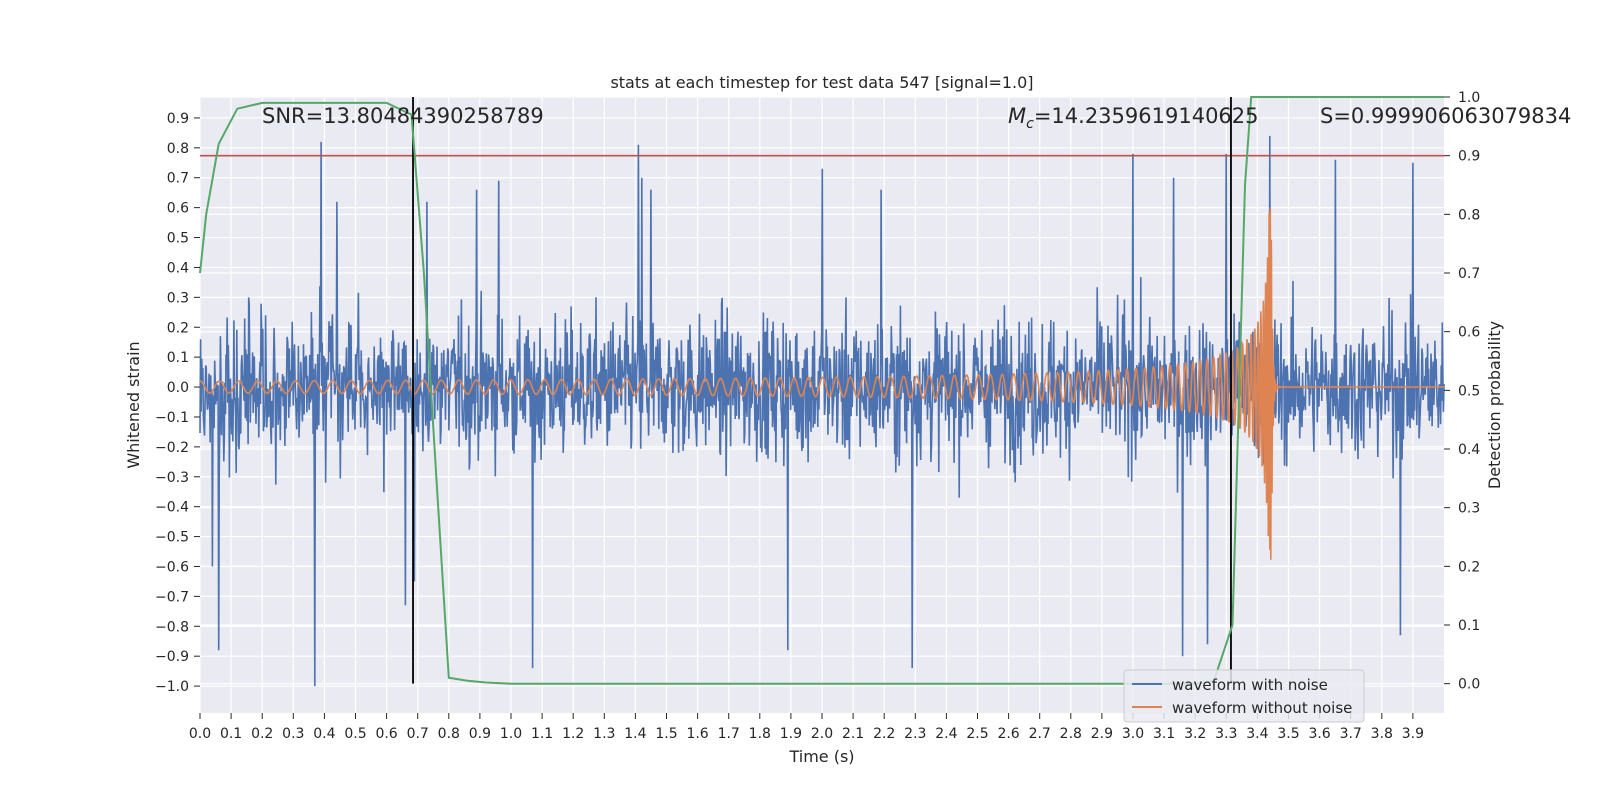 This screenshot has height=804, width=1600. What do you see at coordinates (915, 734) in the screenshot?
I see `x-tick-label: 2.3` at bounding box center [915, 734].